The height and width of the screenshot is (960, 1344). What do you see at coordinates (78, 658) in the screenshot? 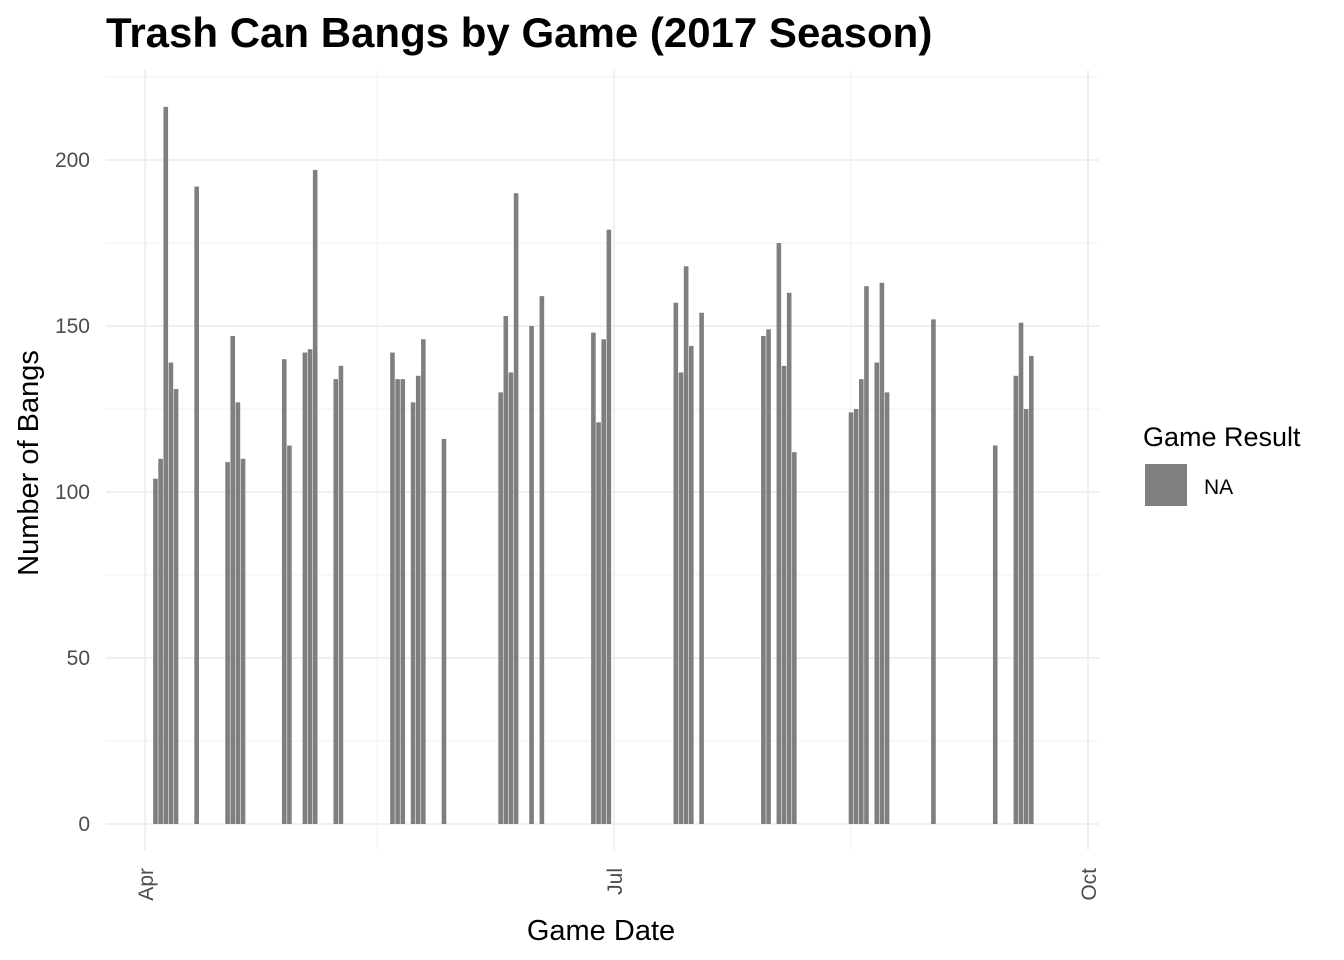
I see `y-tick-label: 50` at bounding box center [78, 658].